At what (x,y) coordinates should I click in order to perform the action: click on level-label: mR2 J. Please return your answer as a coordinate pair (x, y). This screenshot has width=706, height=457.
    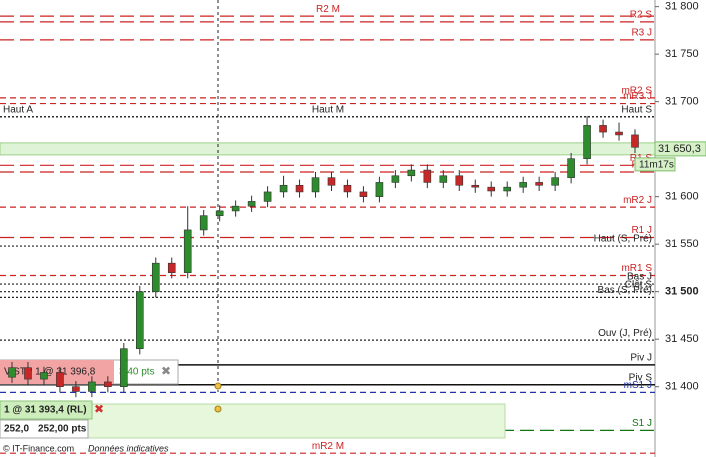
    Looking at the image, I should click on (637, 200).